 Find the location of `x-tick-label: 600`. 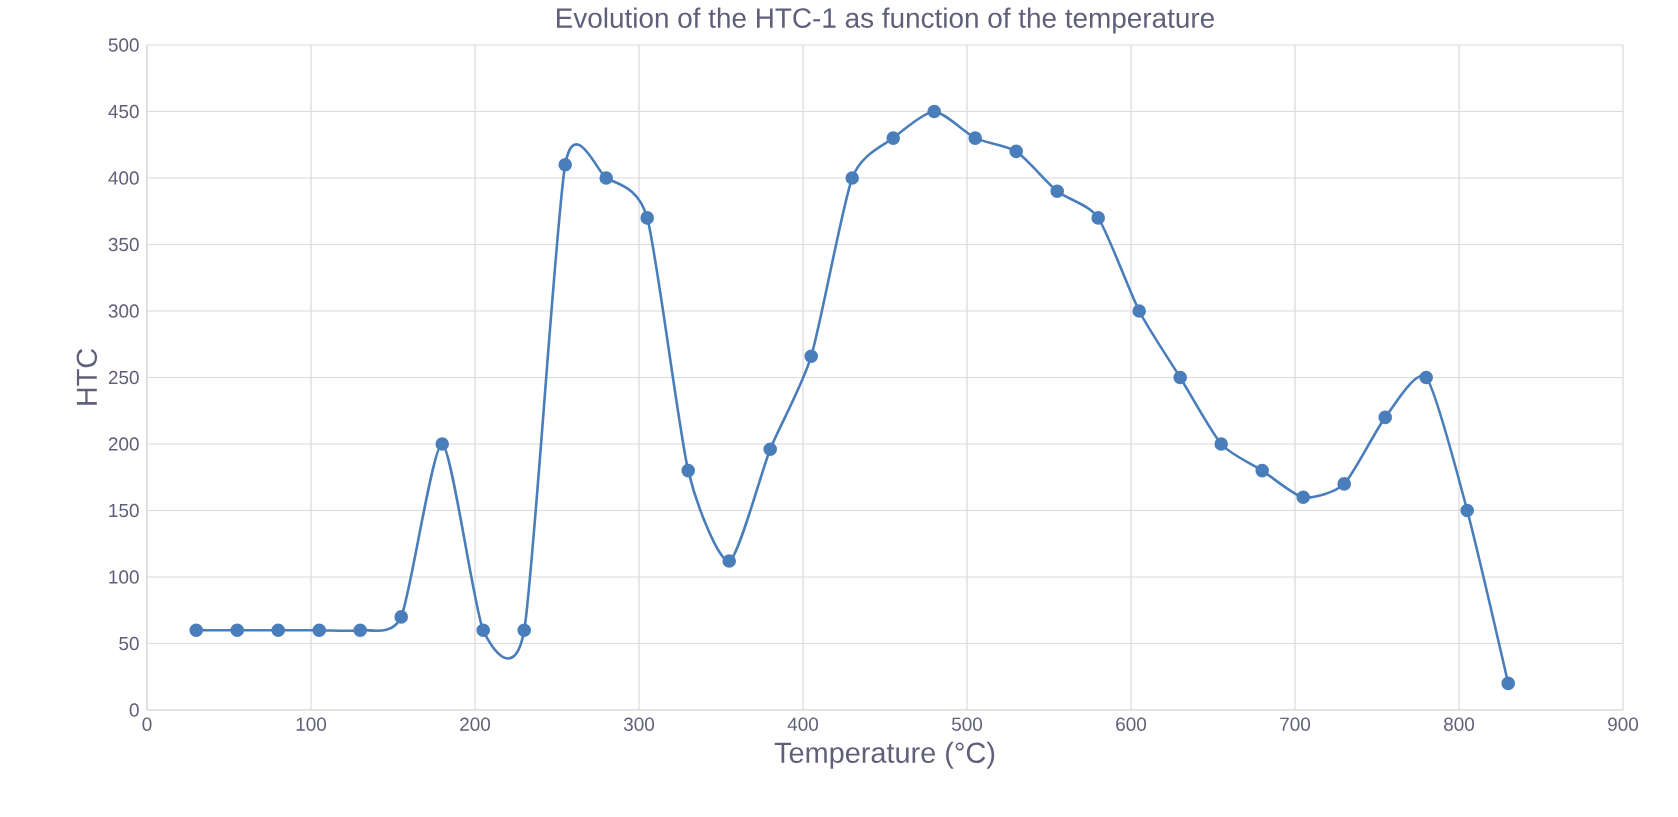

x-tick-label: 600 is located at coordinates (1131, 724).